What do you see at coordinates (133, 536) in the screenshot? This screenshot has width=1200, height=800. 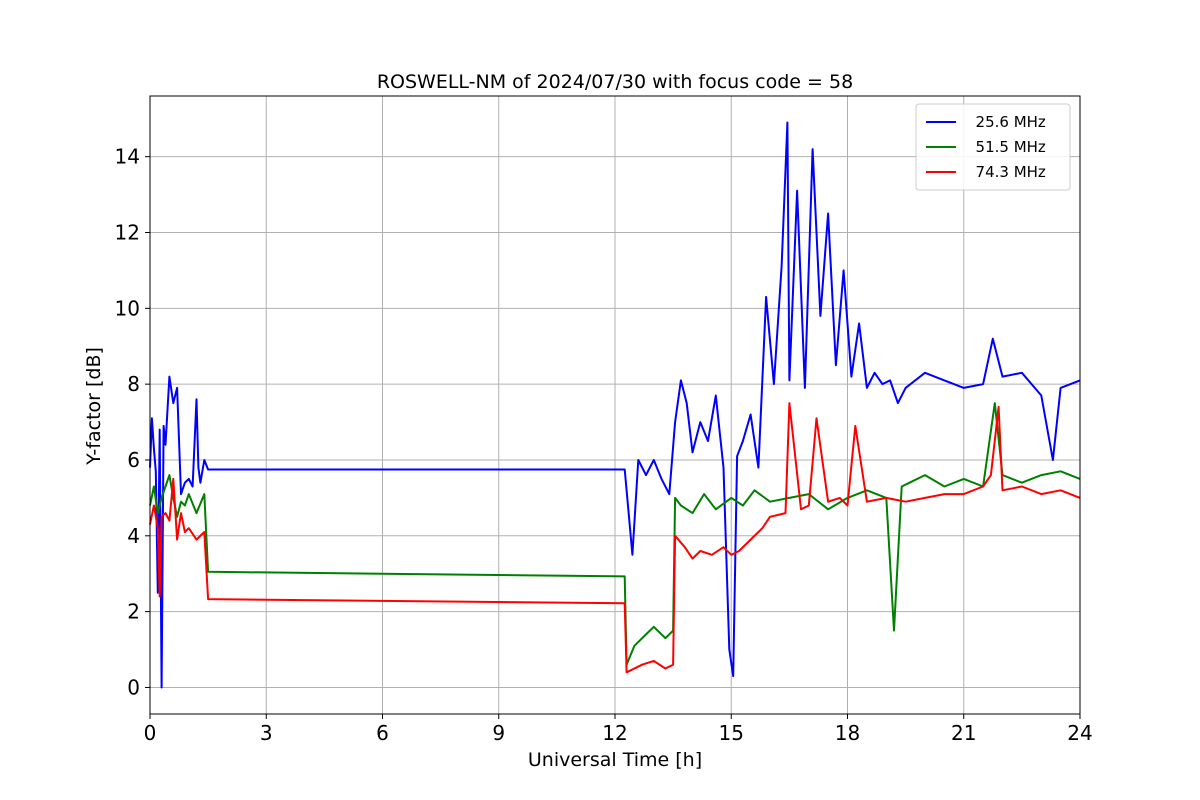 I see `y-tick-label: 4` at bounding box center [133, 536].